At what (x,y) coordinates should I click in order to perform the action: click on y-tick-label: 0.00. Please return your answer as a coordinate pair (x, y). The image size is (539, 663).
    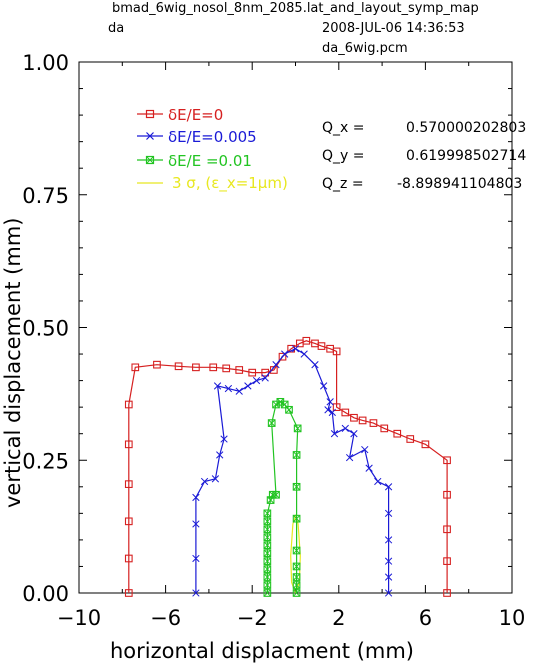
    Looking at the image, I should click on (45, 594).